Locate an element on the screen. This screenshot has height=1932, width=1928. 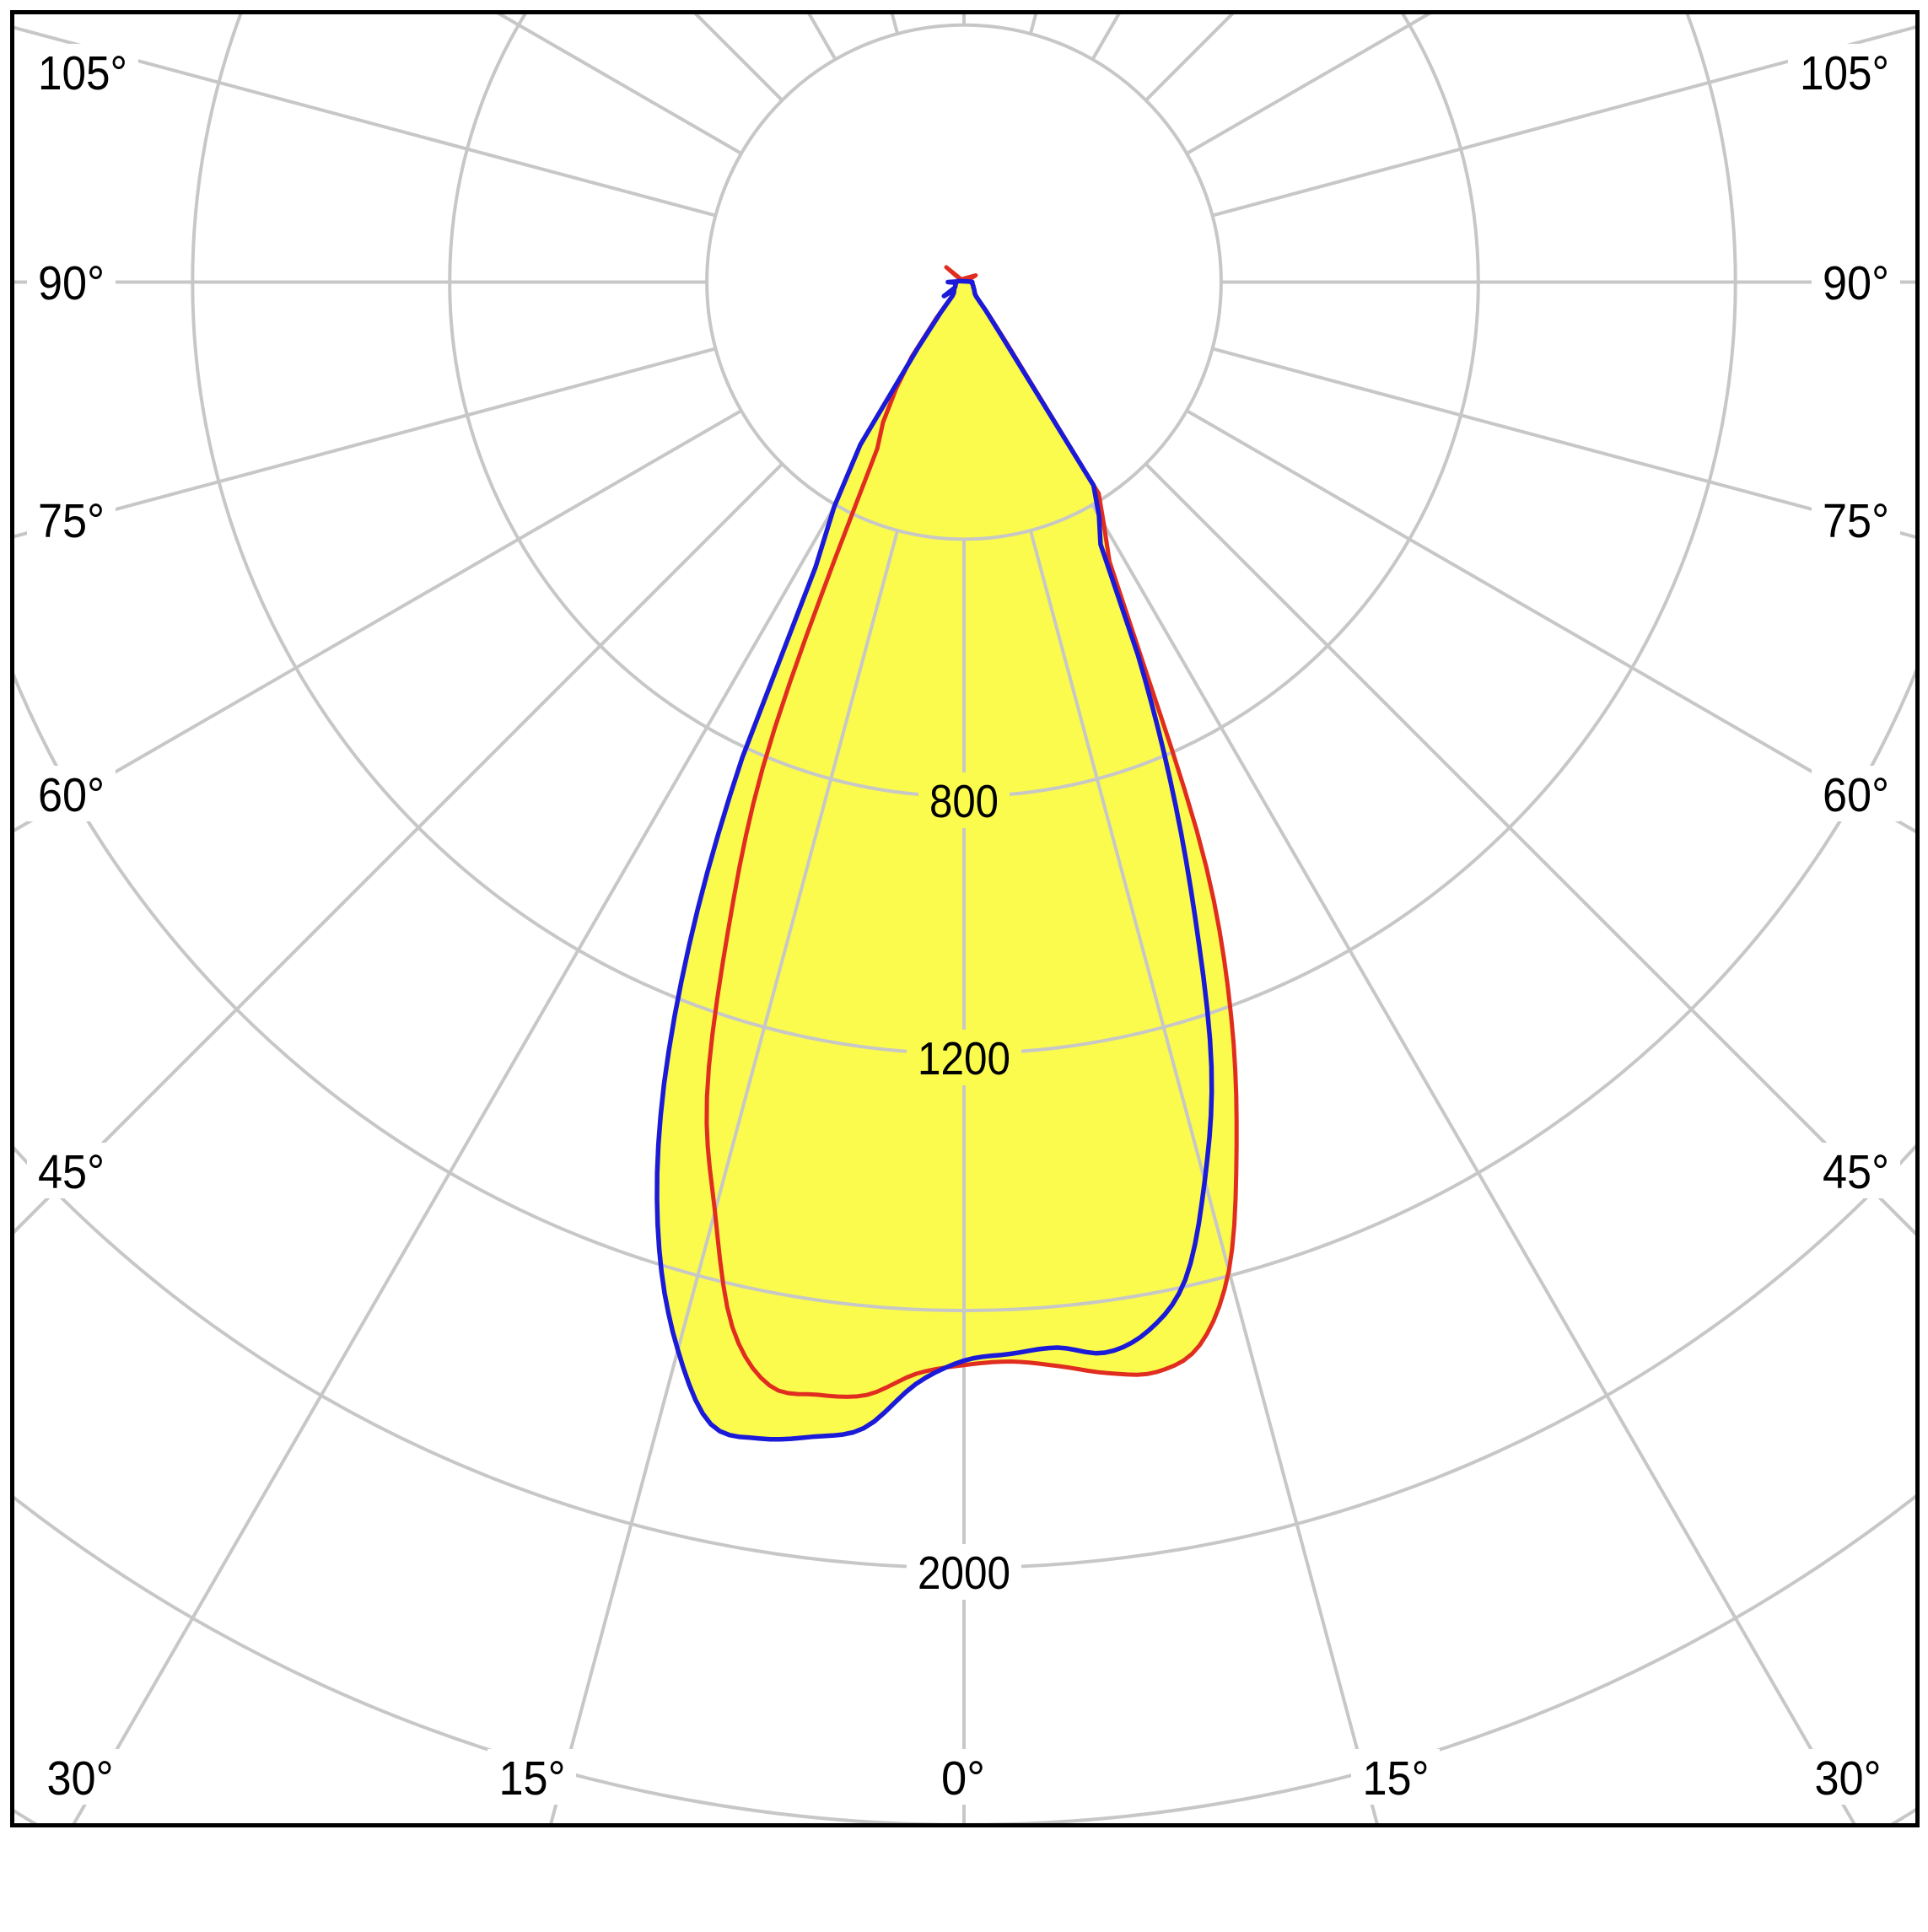
svg-text: 2000 is located at coordinates (964, 1573).